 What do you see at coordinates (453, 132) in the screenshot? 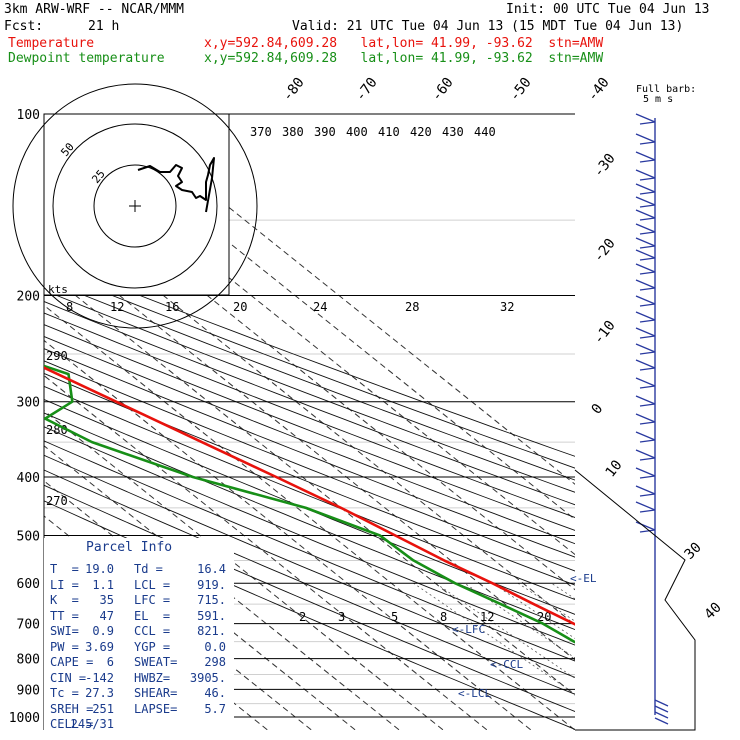
I see `theta-label: 430` at bounding box center [453, 132].